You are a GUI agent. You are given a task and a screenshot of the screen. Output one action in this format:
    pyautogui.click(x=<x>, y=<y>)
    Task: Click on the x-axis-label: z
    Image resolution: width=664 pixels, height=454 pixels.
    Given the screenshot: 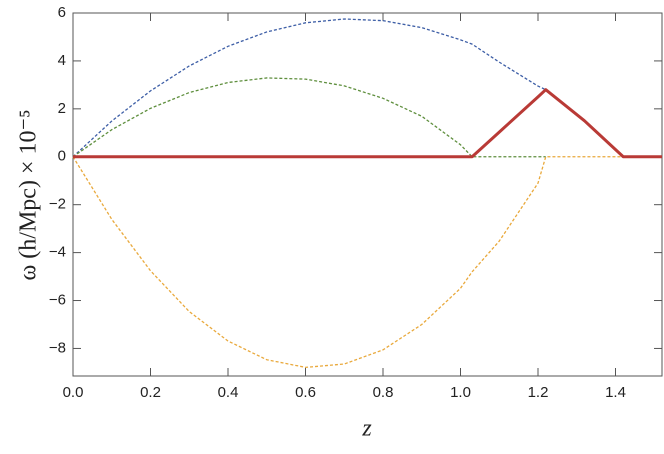 What is the action you would take?
    pyautogui.click(x=366, y=429)
    